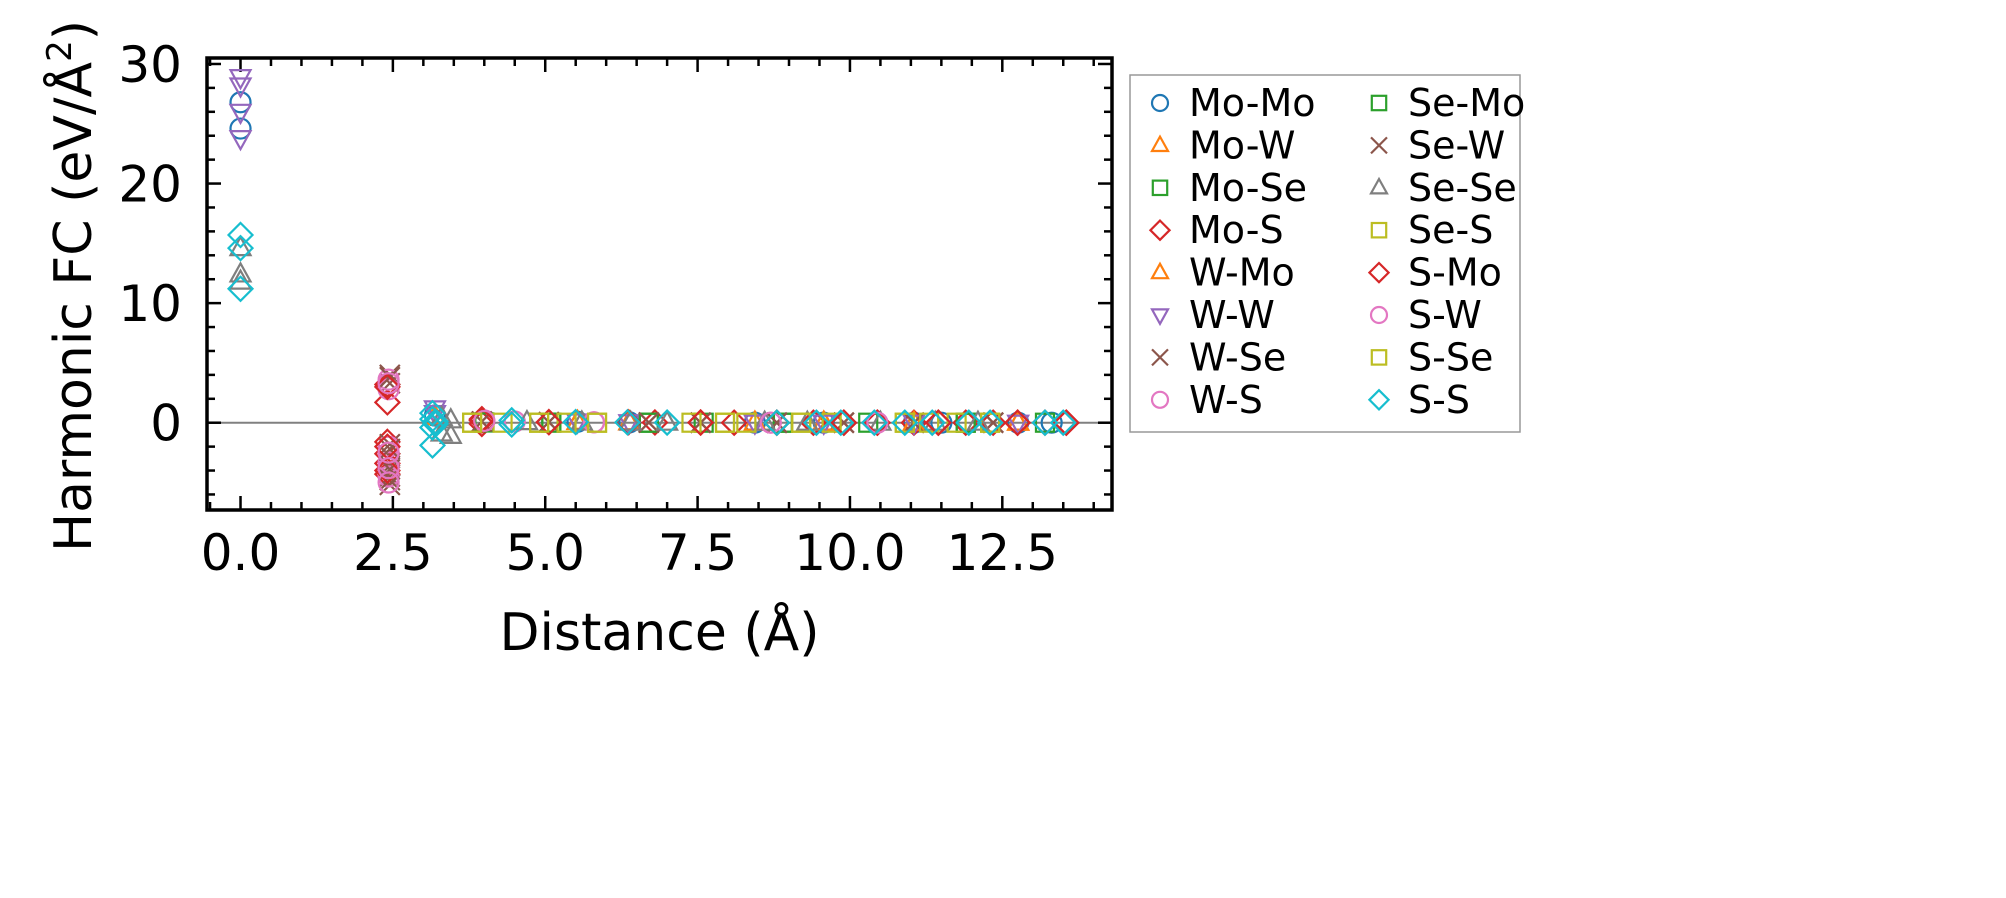 The width and height of the screenshot is (2006, 898). Describe the element at coordinates (150, 185) in the screenshot. I see `y-tick-label: 20` at that location.